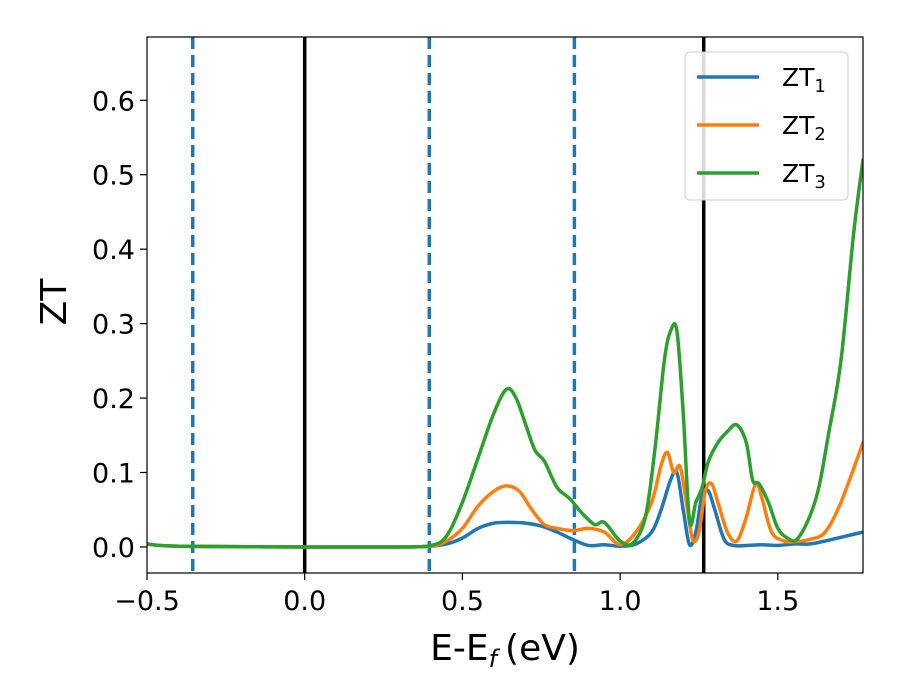  I want to click on legend: ZT1 ZT2 ZT3, so click(766, 126).